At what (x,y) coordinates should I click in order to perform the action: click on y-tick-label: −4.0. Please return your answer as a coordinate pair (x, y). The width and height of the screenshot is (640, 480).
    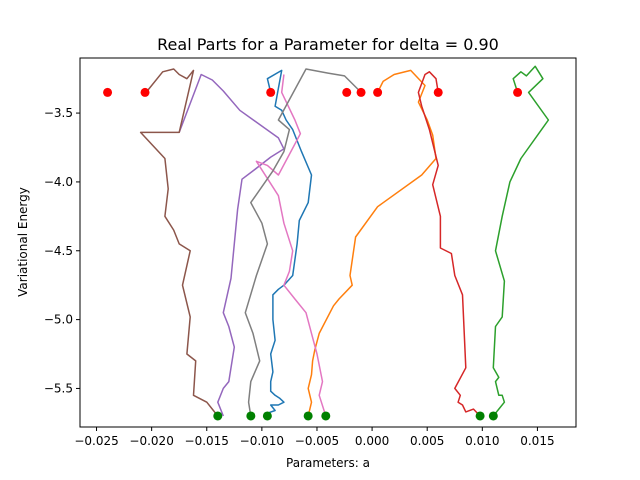
    Looking at the image, I should click on (58, 182).